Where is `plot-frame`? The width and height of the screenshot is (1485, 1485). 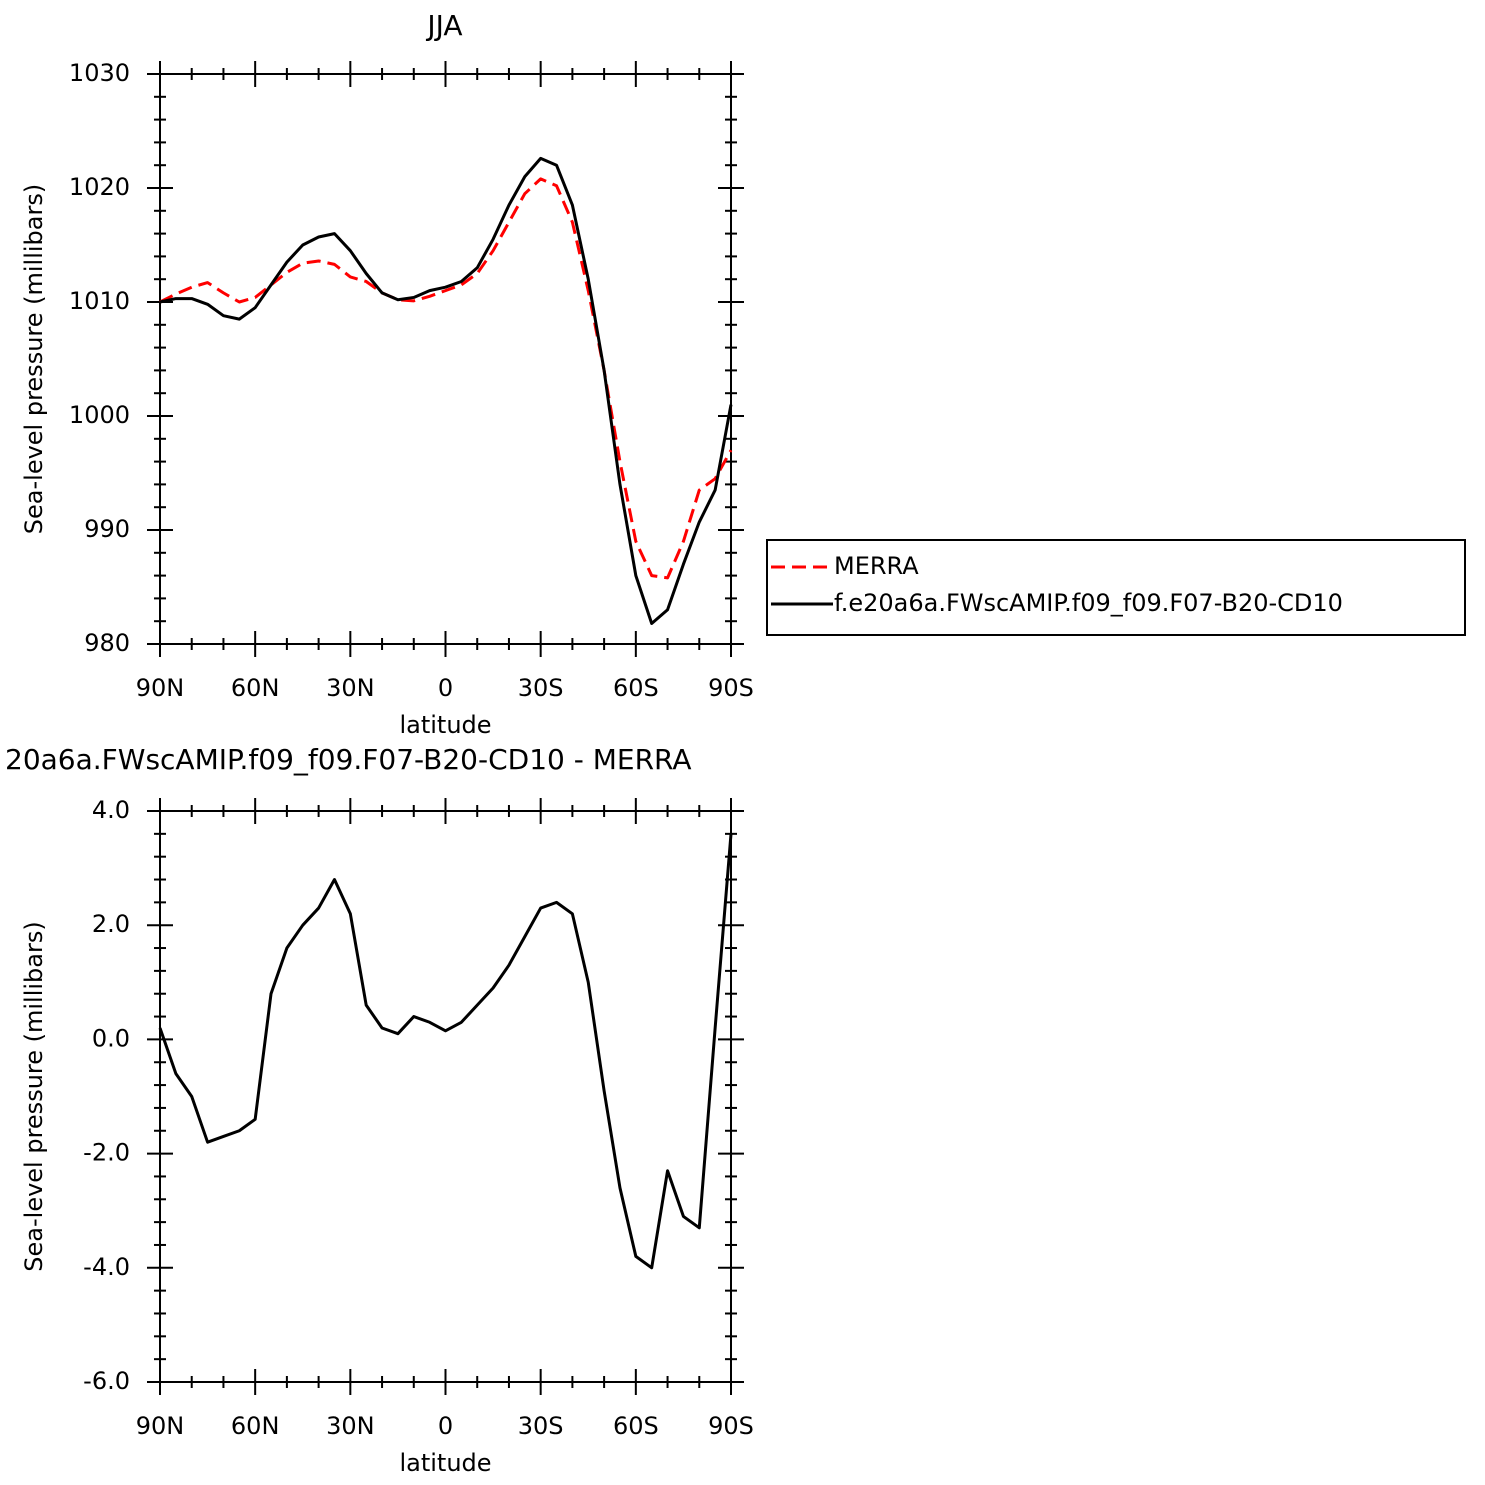
plot-frame is located at coordinates (445, 1096).